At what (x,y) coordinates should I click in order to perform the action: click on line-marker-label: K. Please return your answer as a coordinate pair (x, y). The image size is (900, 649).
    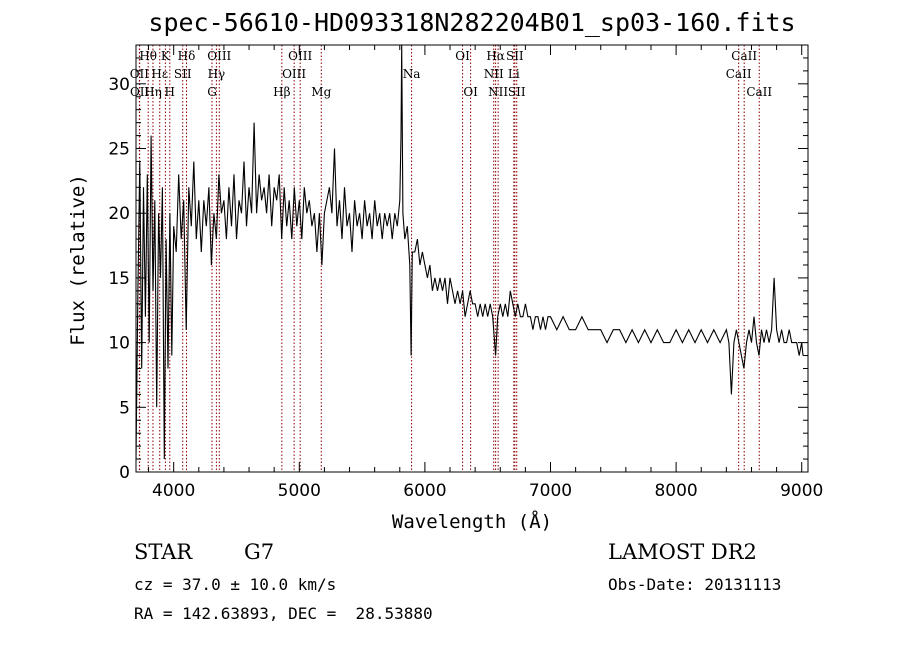
    Looking at the image, I should click on (166, 56).